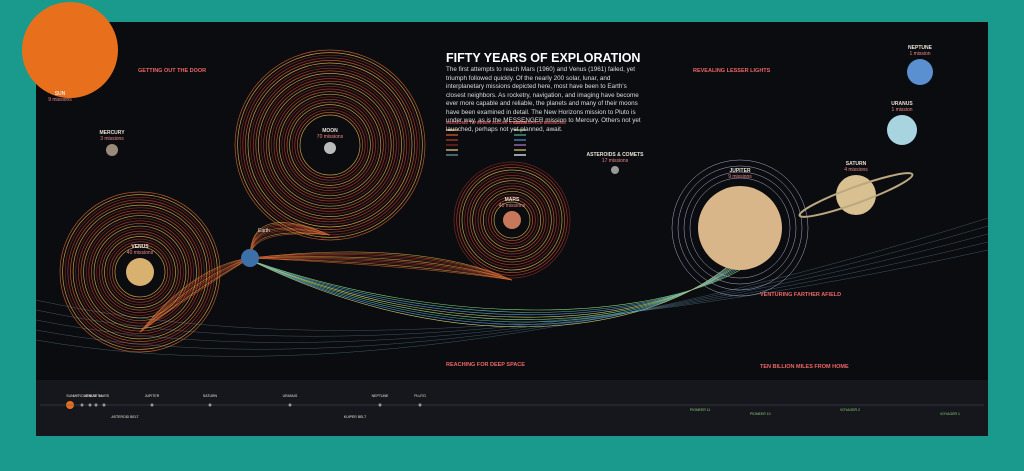 Image resolution: width=1024 pixels, height=471 pixels. What do you see at coordinates (125, 417) in the screenshot?
I see `scale-label: ASTEROID BELT` at bounding box center [125, 417].